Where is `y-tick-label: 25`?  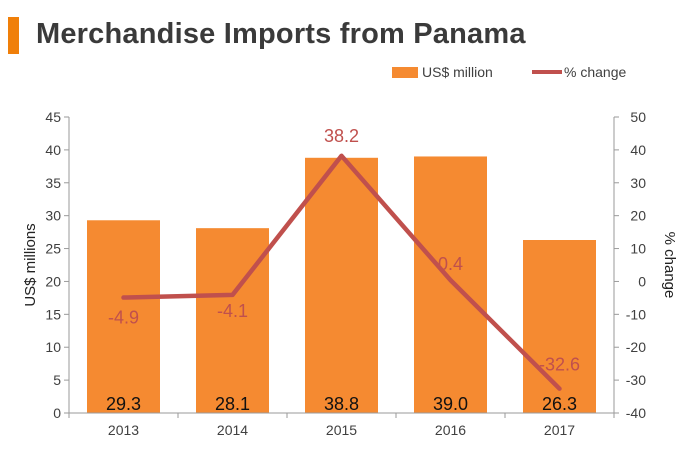
y-tick-label: 25 is located at coordinates (53, 249).